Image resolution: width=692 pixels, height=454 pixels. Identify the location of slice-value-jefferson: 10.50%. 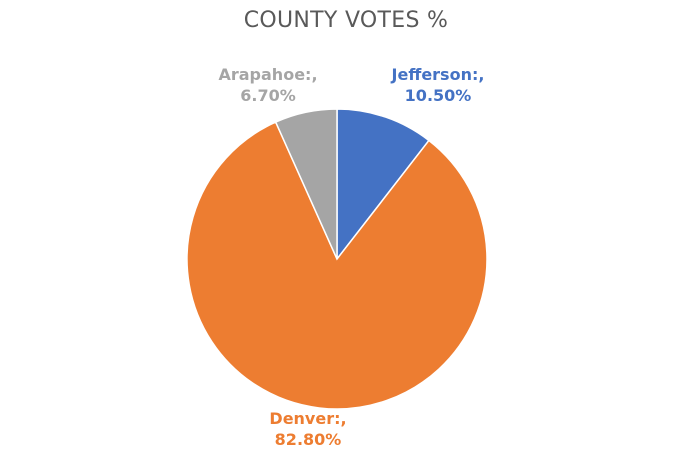
(438, 95).